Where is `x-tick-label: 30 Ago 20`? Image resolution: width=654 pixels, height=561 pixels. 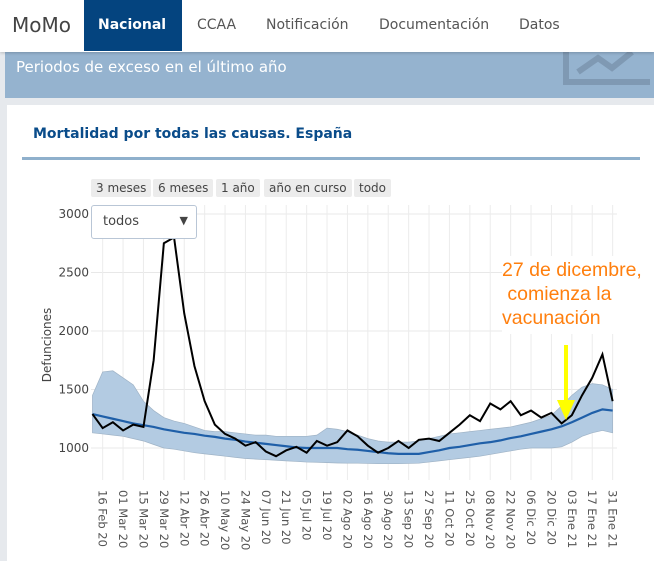
x-tick-label: 30 Ago 20 is located at coordinates (388, 519).